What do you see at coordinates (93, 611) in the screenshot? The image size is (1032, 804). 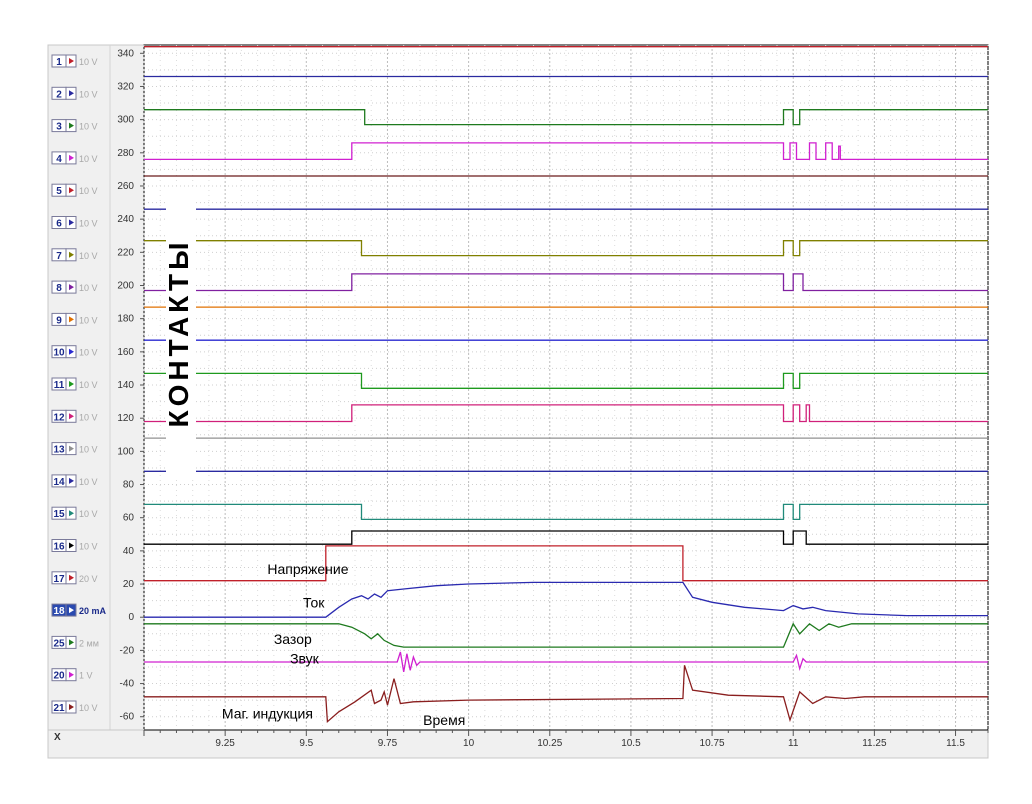 I see `channel-scale: 20 mA` at bounding box center [93, 611].